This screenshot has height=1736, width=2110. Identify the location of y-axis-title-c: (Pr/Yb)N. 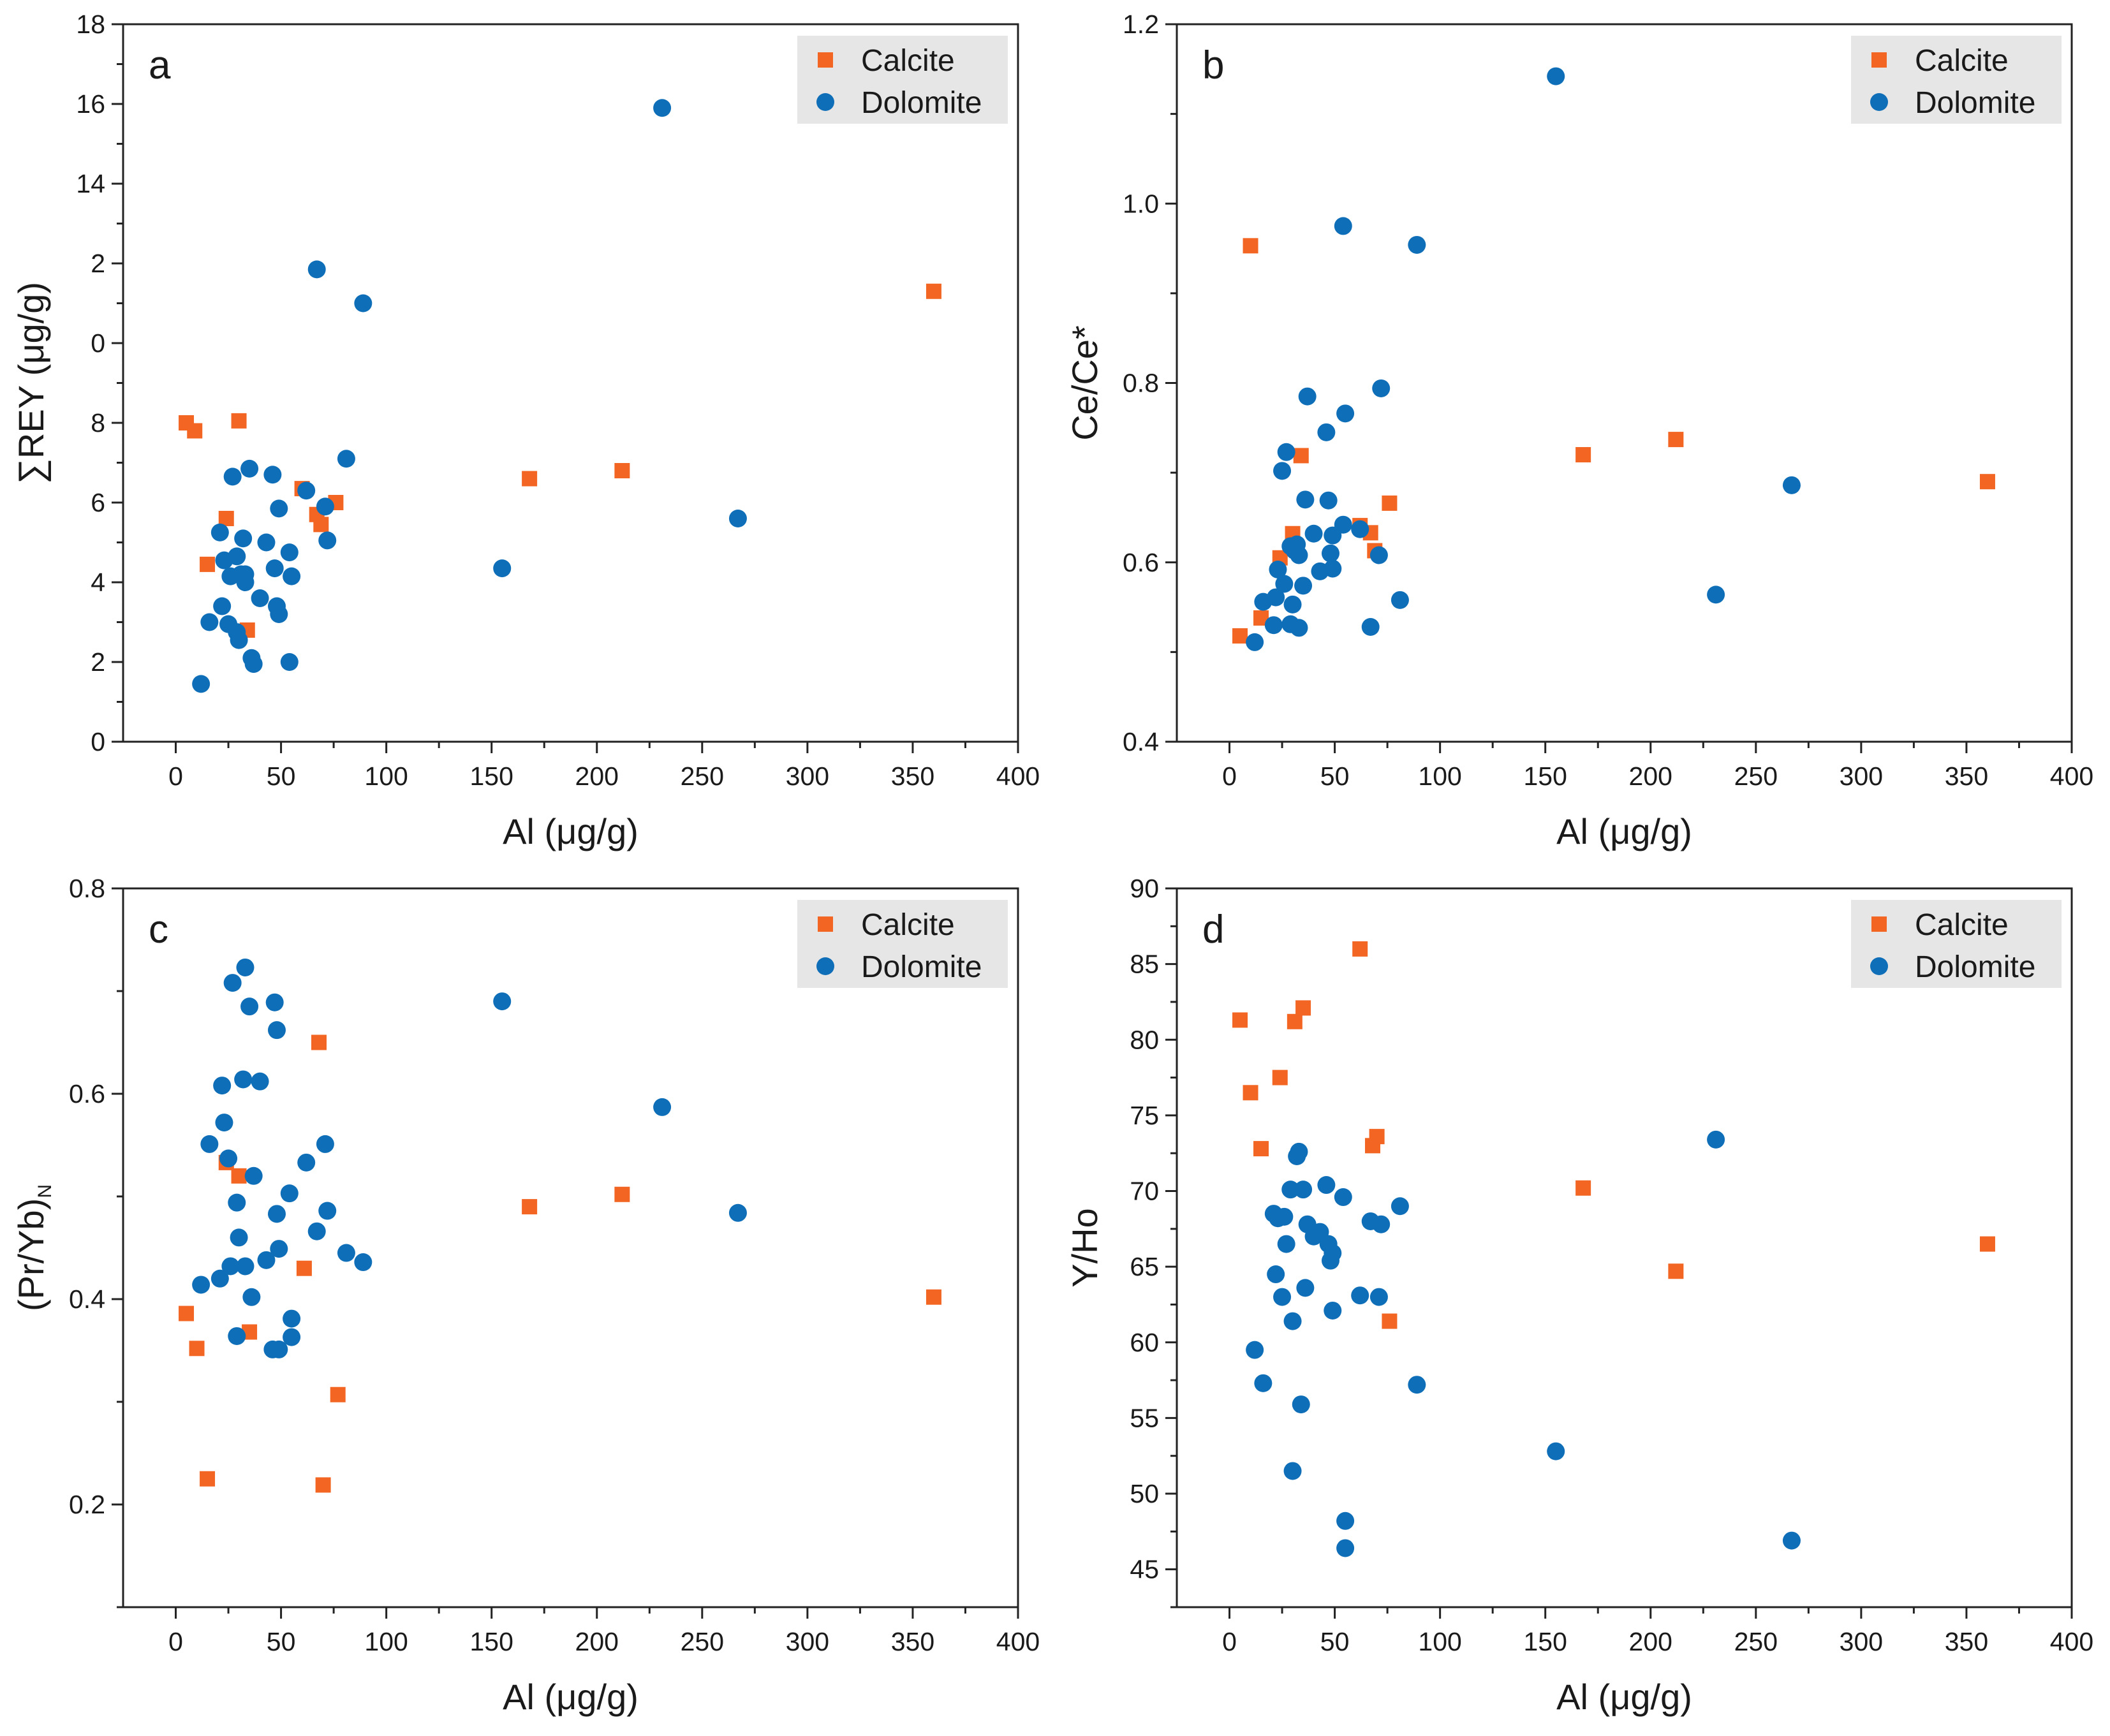
(33, 1248).